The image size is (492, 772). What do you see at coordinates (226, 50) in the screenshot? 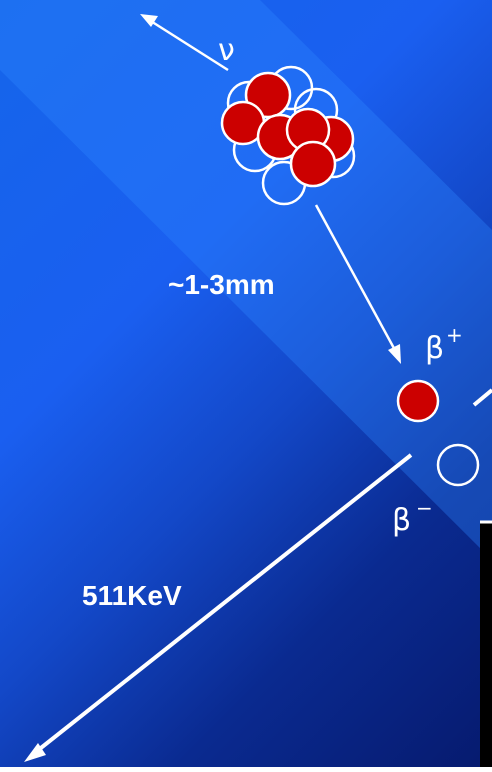
I see `neutrino-label: ν` at bounding box center [226, 50].